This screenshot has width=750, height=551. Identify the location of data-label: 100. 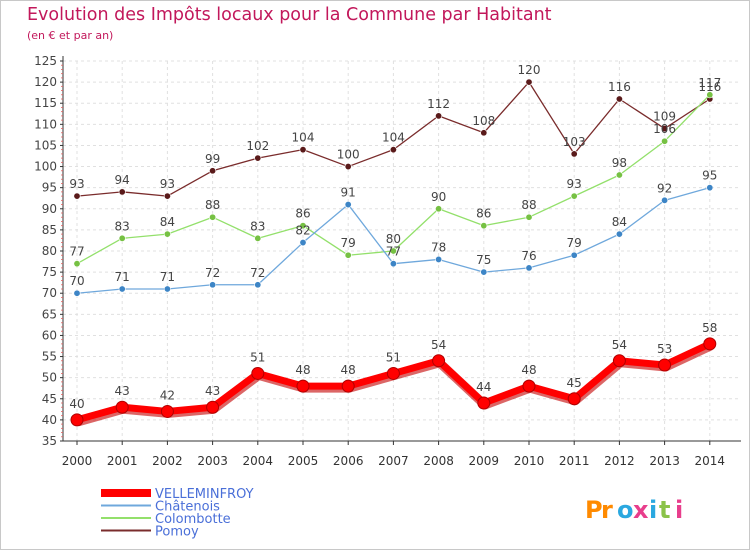
(348, 155).